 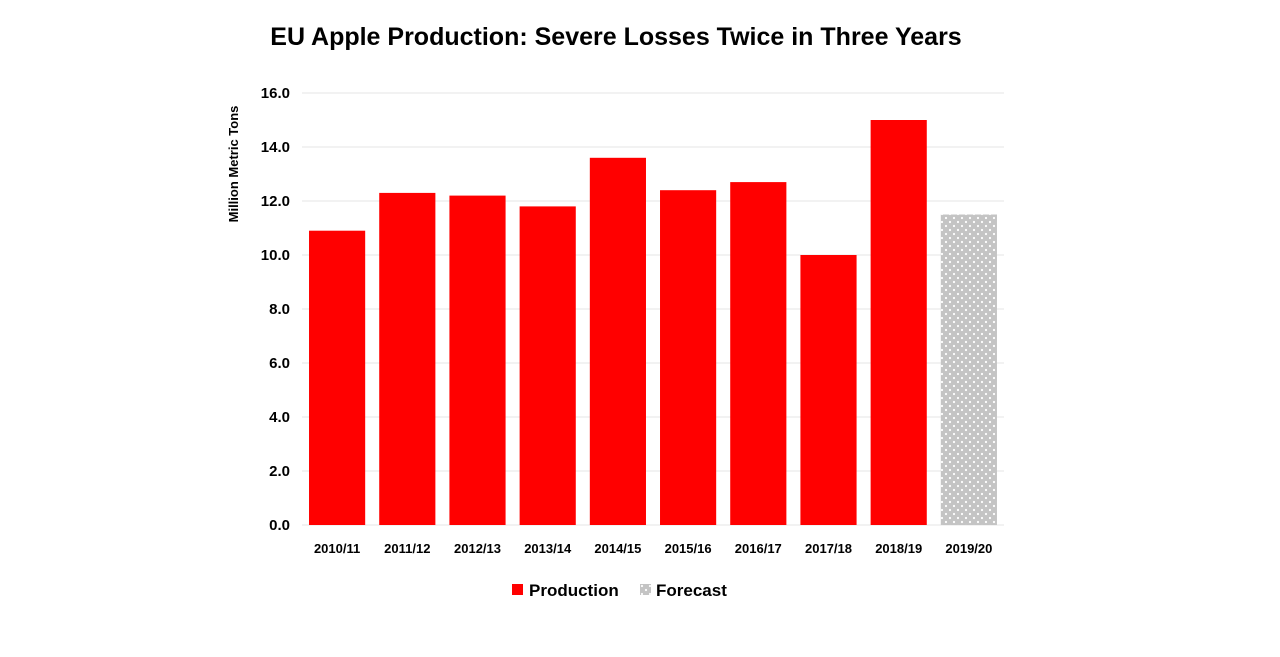 What do you see at coordinates (517, 589) in the screenshot?
I see `legend-swatch-production` at bounding box center [517, 589].